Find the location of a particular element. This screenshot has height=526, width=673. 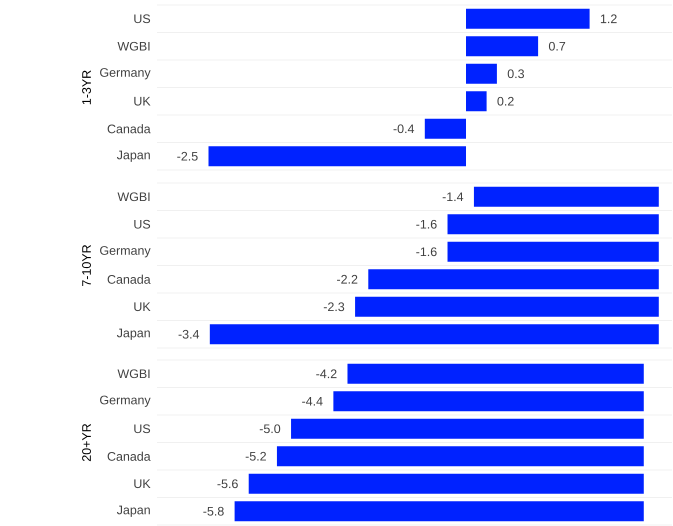

data-label: -2.2 is located at coordinates (347, 279).